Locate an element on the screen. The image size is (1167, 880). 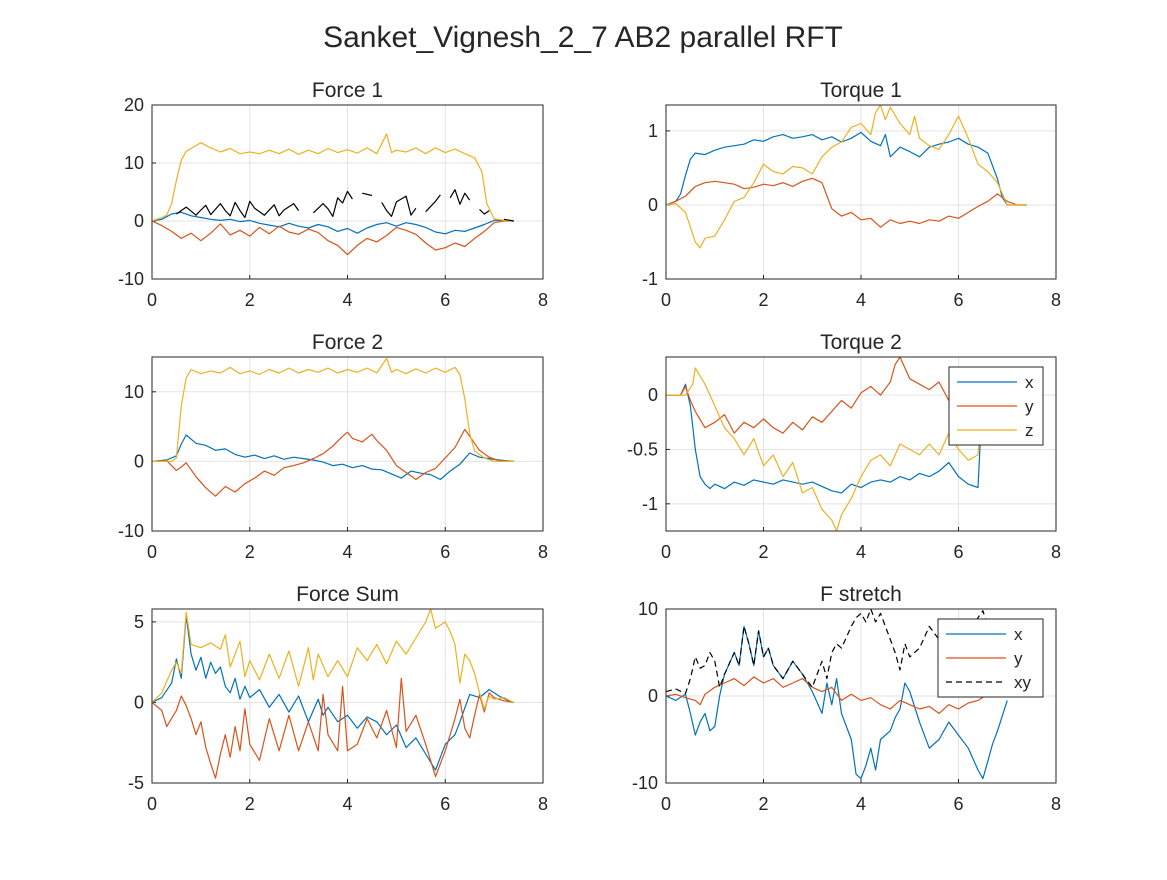
y-tick-label: 1 is located at coordinates (653, 131).